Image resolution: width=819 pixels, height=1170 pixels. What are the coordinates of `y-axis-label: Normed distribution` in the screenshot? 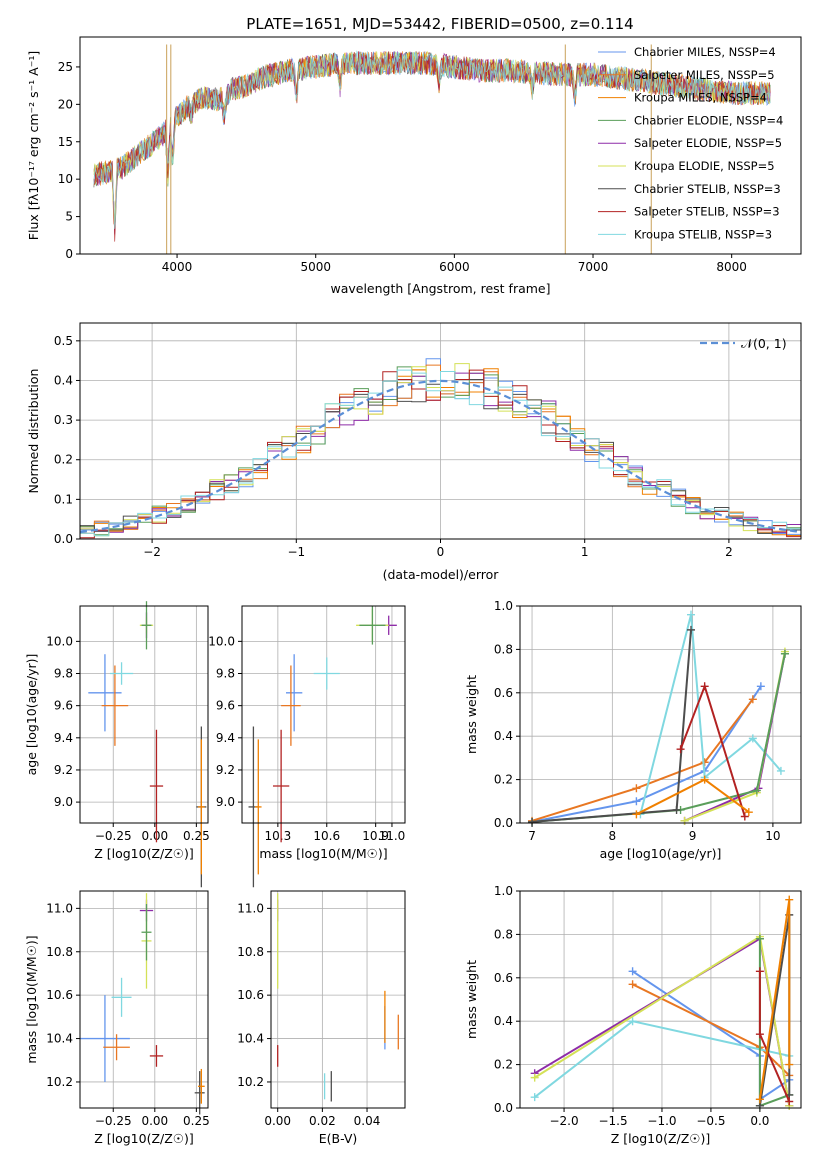 It's located at (33, 431).